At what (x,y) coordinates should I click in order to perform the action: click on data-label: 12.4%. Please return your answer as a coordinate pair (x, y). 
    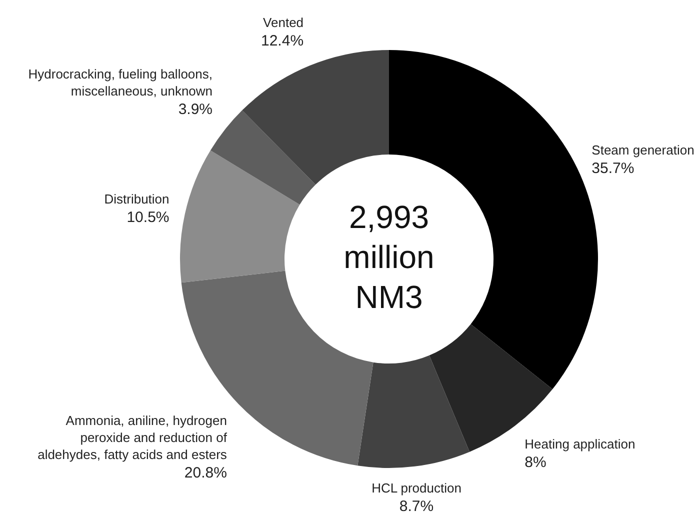
    Looking at the image, I should click on (282, 41).